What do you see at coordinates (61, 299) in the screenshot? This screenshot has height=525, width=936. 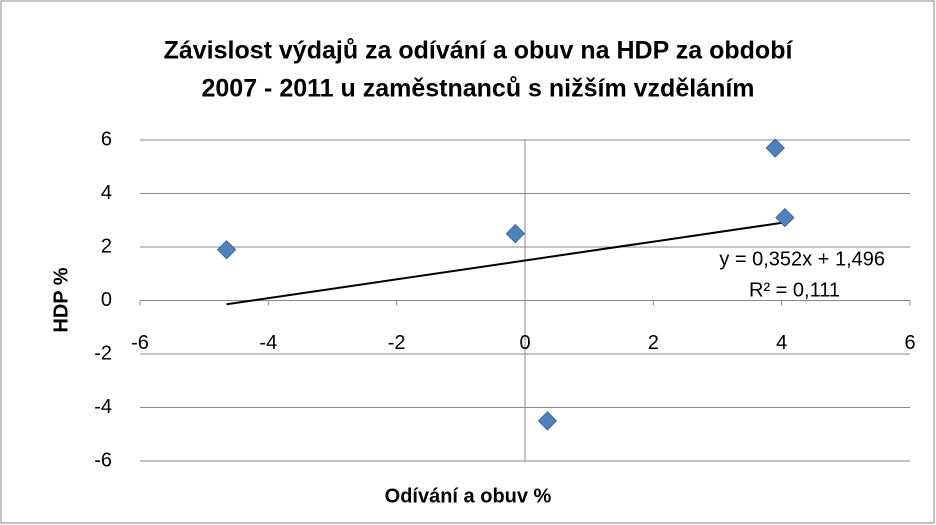 I see `y-axis-title: HDP %` at bounding box center [61, 299].